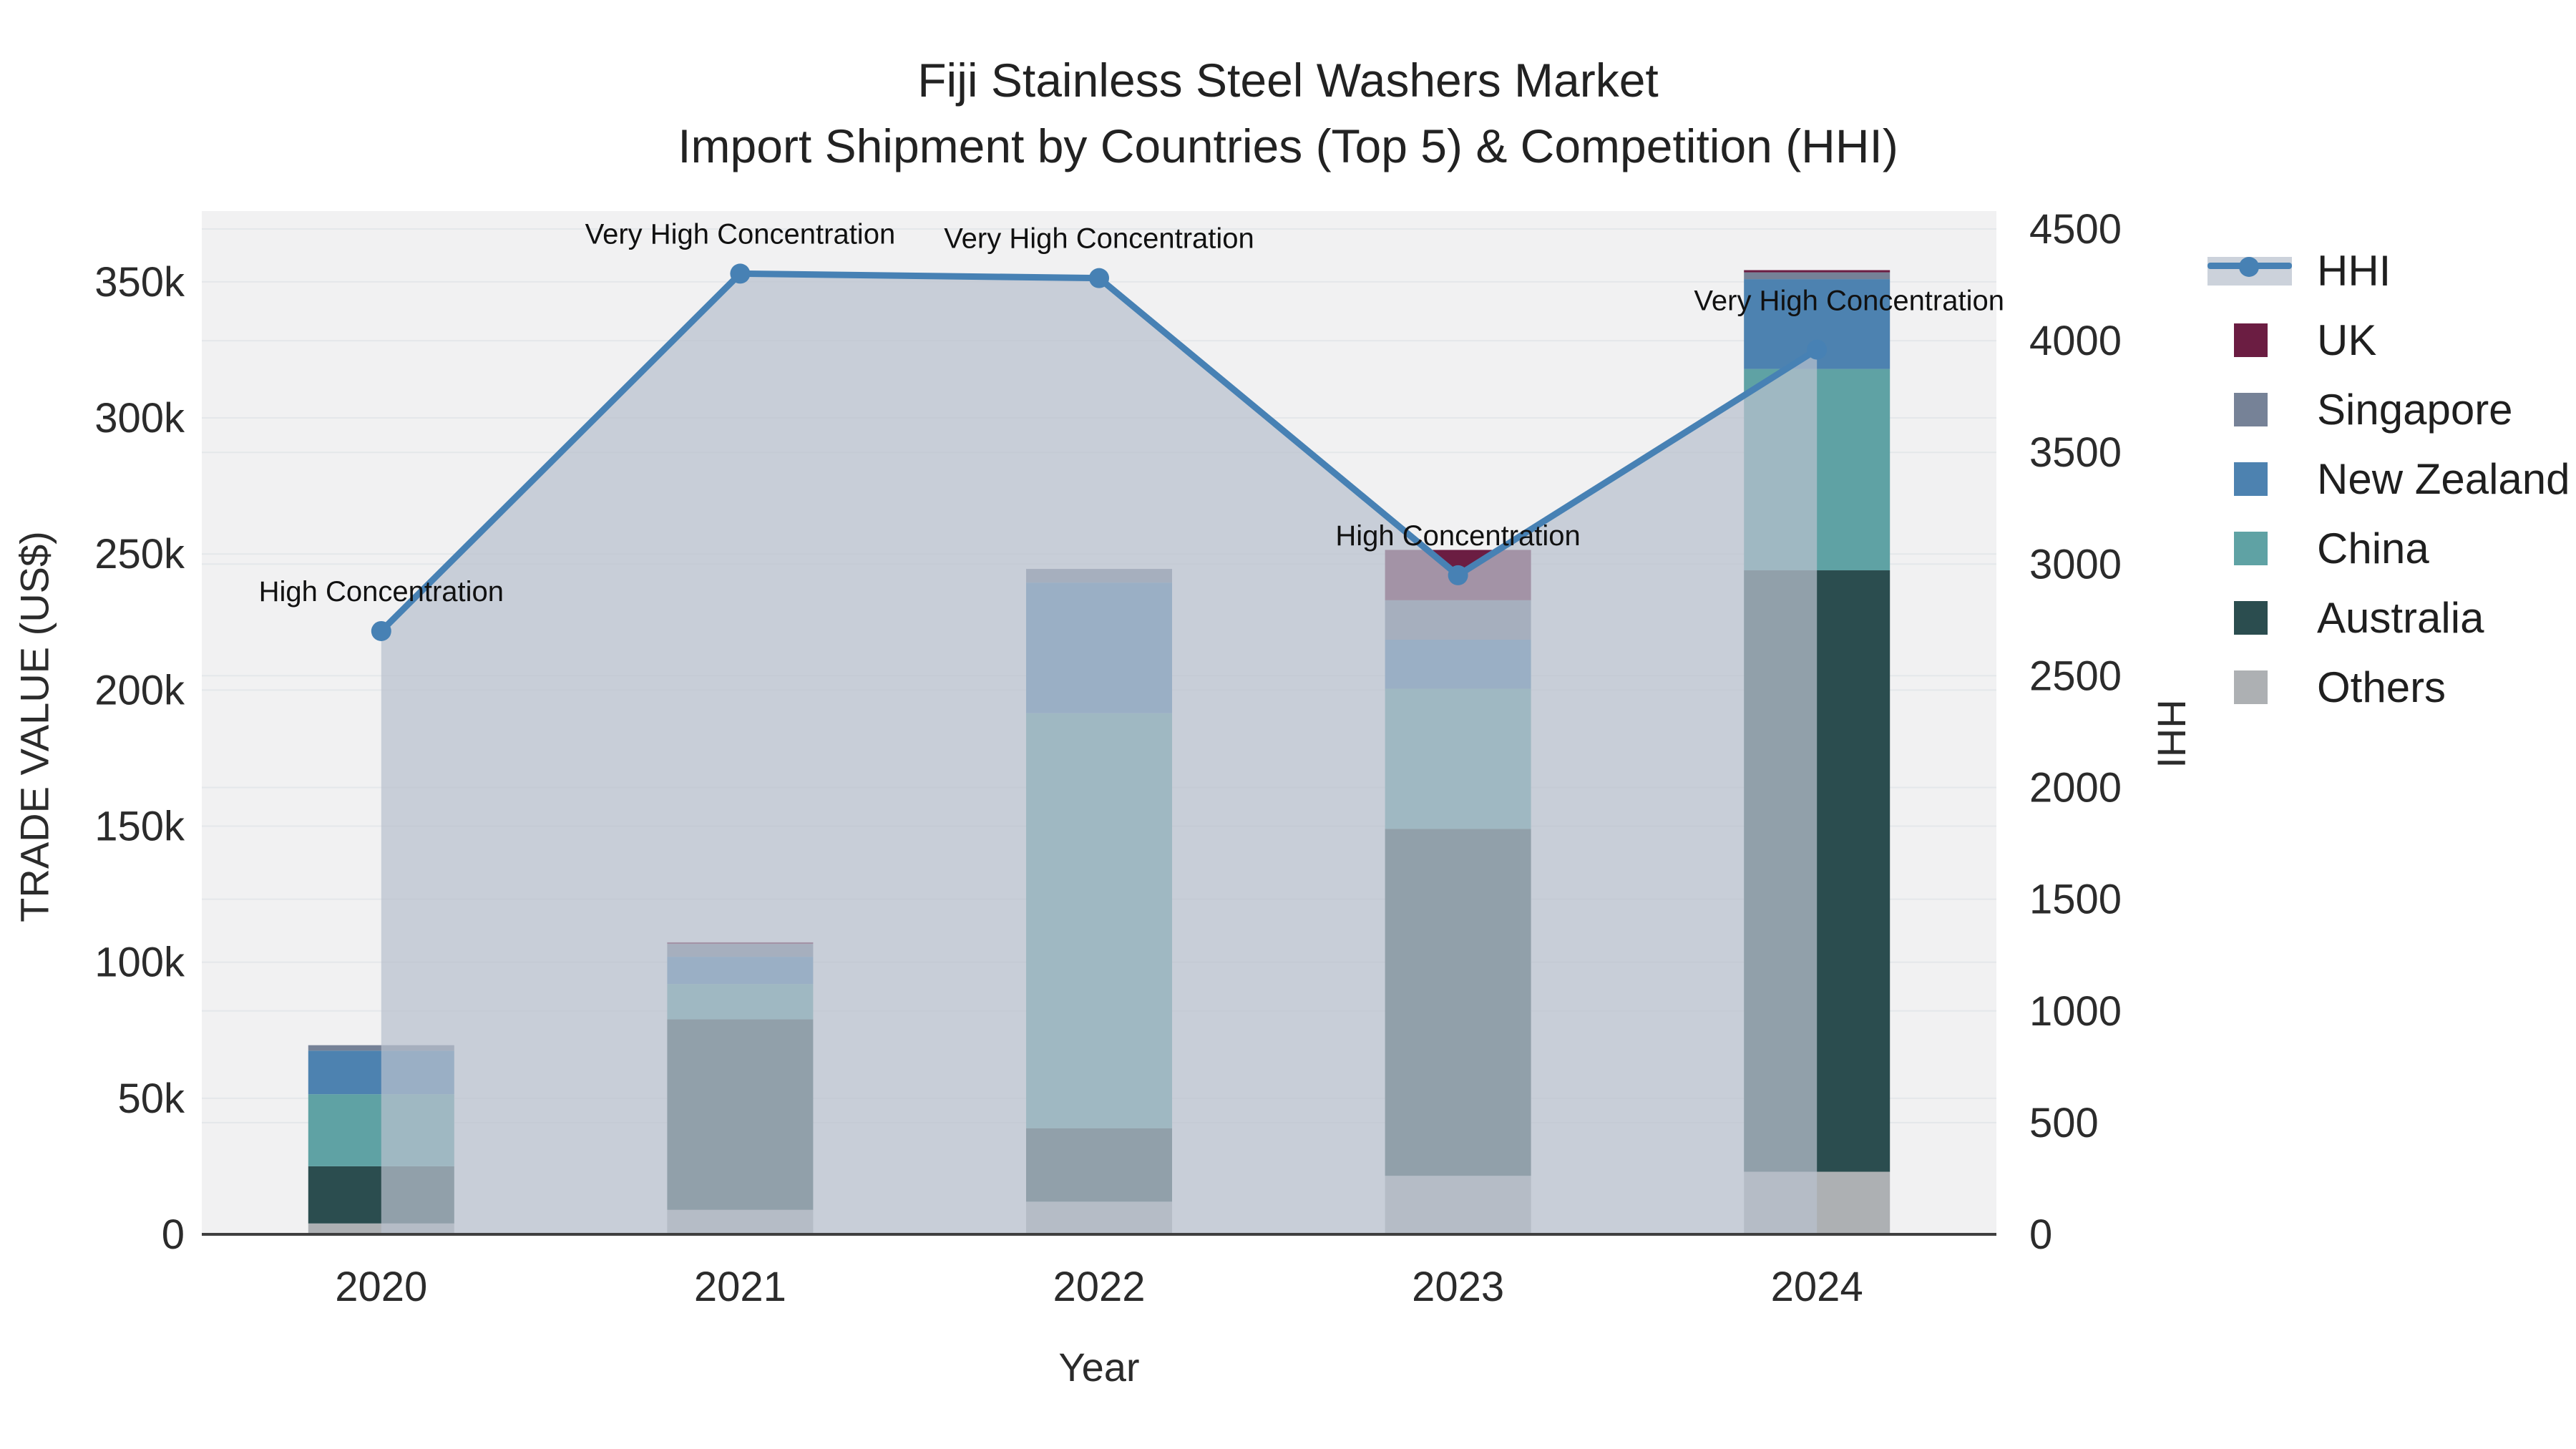 This screenshot has width=2576, height=1449. What do you see at coordinates (173, 1234) in the screenshot?
I see `y-left-tick-0: 0` at bounding box center [173, 1234].